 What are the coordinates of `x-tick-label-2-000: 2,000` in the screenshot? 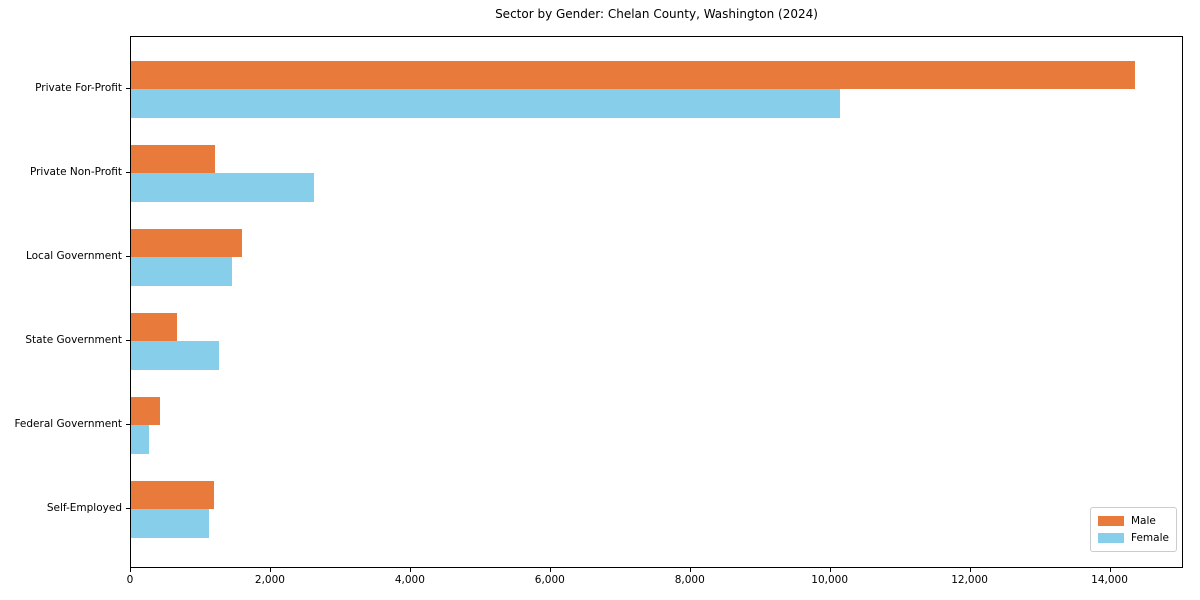 It's located at (269, 580).